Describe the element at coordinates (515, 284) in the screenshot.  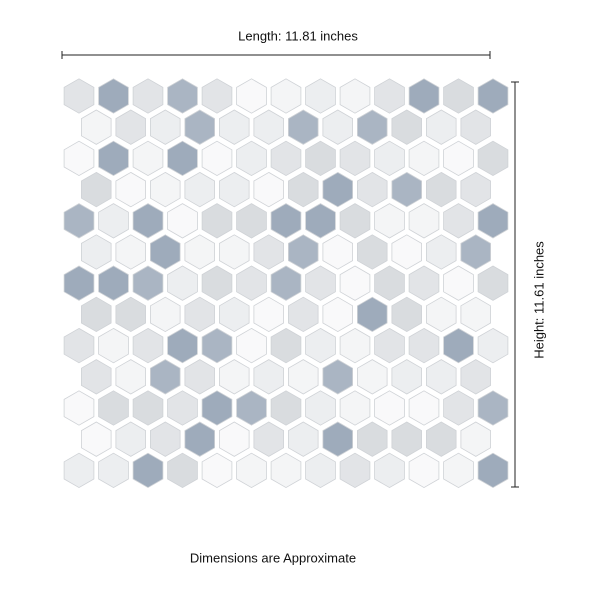
I see `height-dimension` at that location.